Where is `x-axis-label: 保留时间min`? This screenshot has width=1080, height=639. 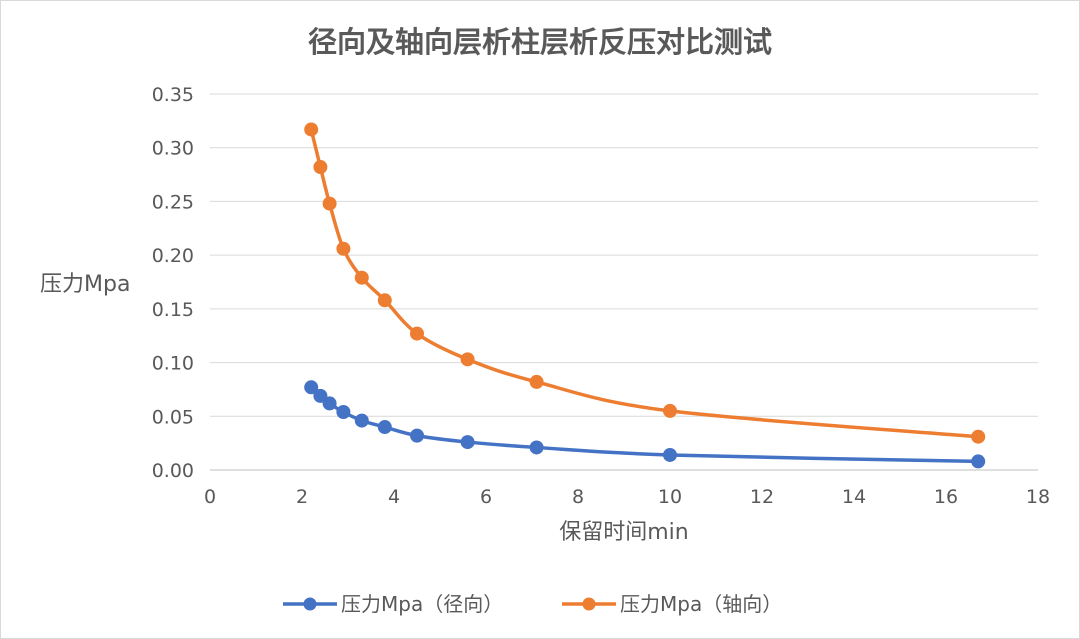 x-axis-label: 保留时间min is located at coordinates (624, 532).